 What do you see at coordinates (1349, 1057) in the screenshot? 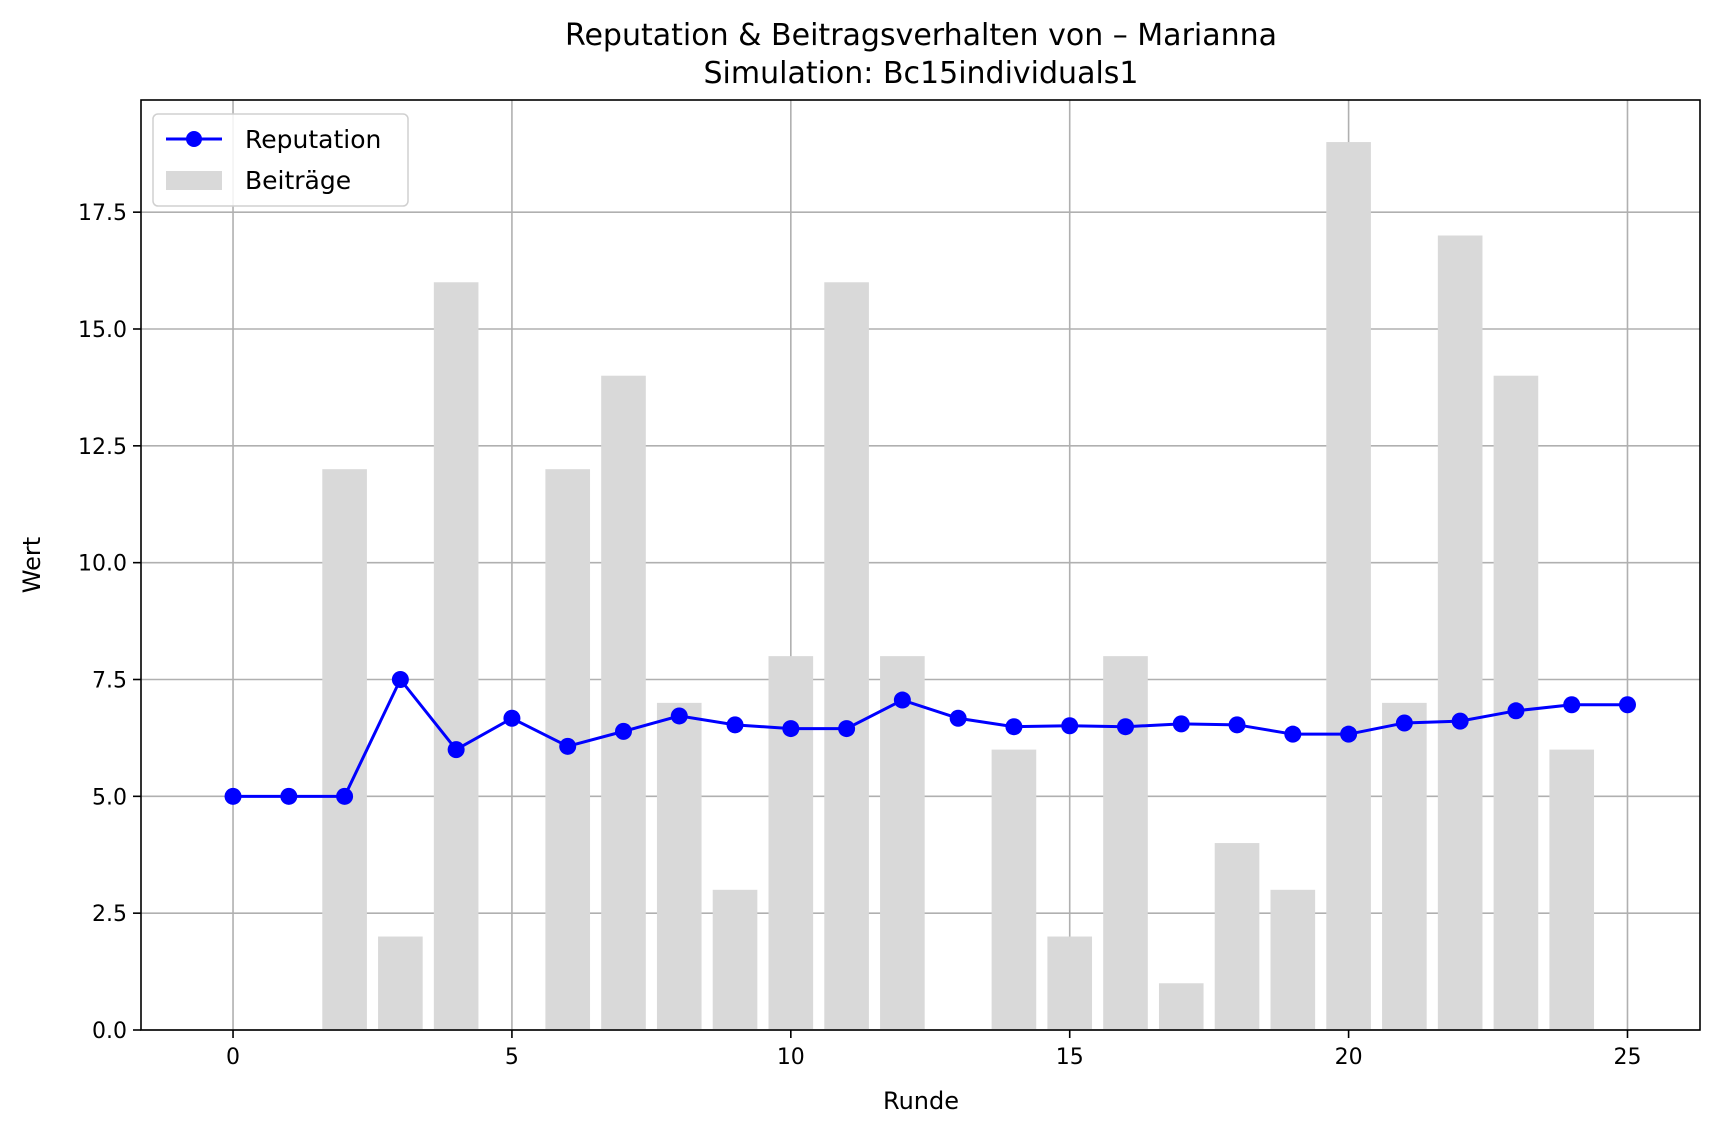
I see `x-tick-label: 20` at bounding box center [1349, 1057].